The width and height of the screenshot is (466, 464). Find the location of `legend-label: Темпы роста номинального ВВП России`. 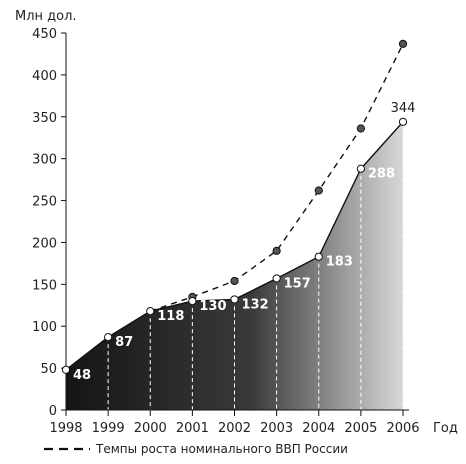

legend-label: Темпы роста номинального ВВП России is located at coordinates (221, 449).